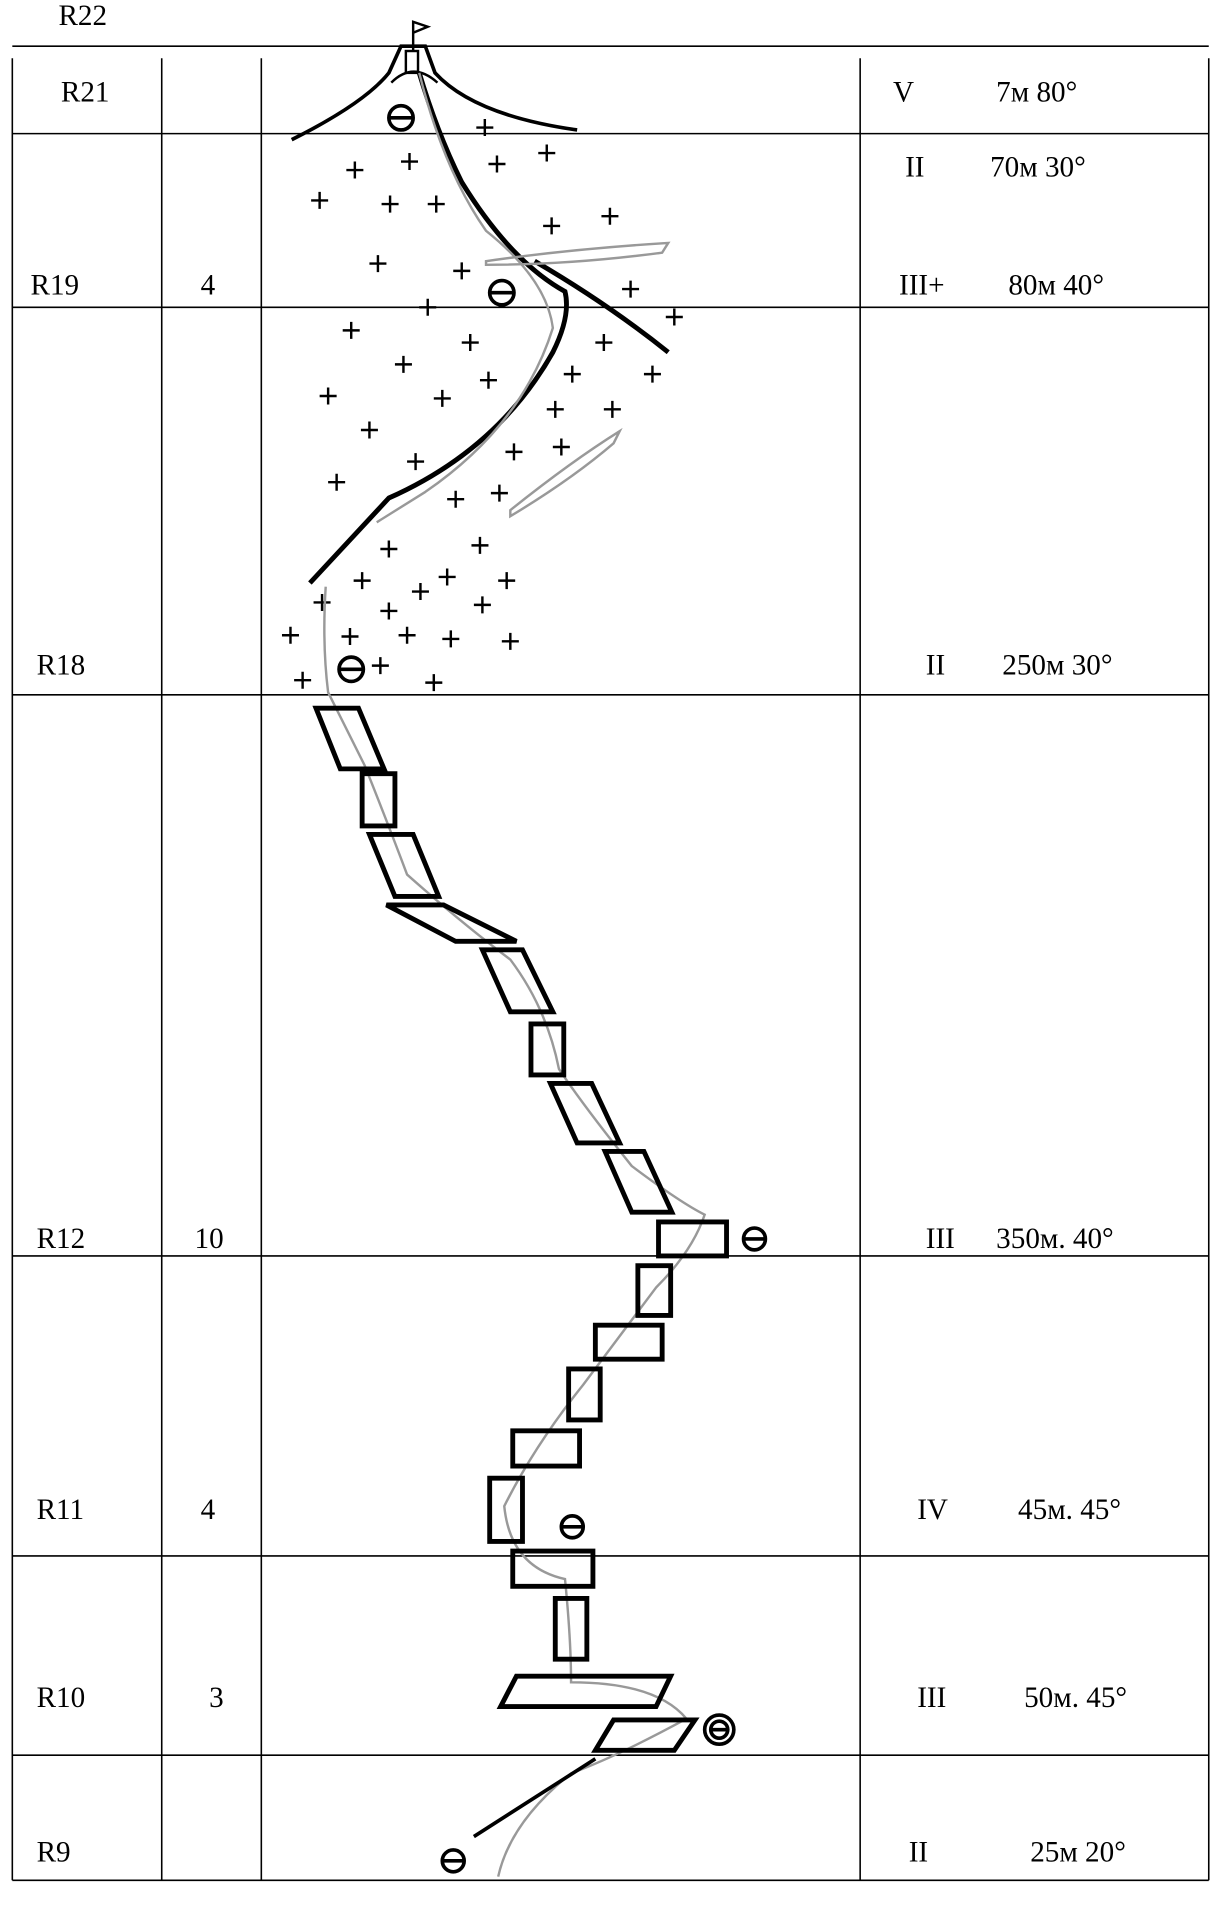  I want to click on row-label: R19, so click(55, 286).